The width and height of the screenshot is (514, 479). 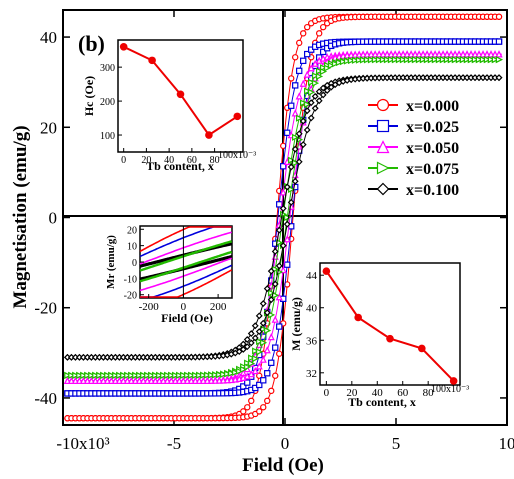 I want to click on legend-marker, so click(x=383, y=168).